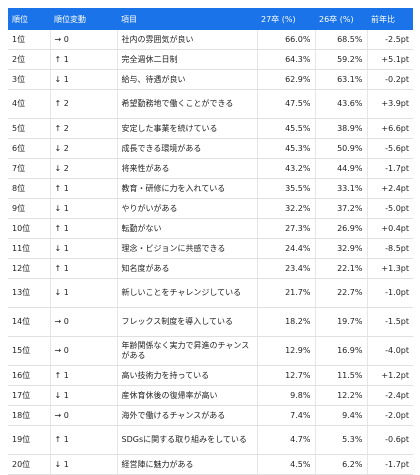 This screenshot has width=420, height=475. Describe the element at coordinates (286, 59) in the screenshot. I see `percent-27-cell: 64.3%` at that location.